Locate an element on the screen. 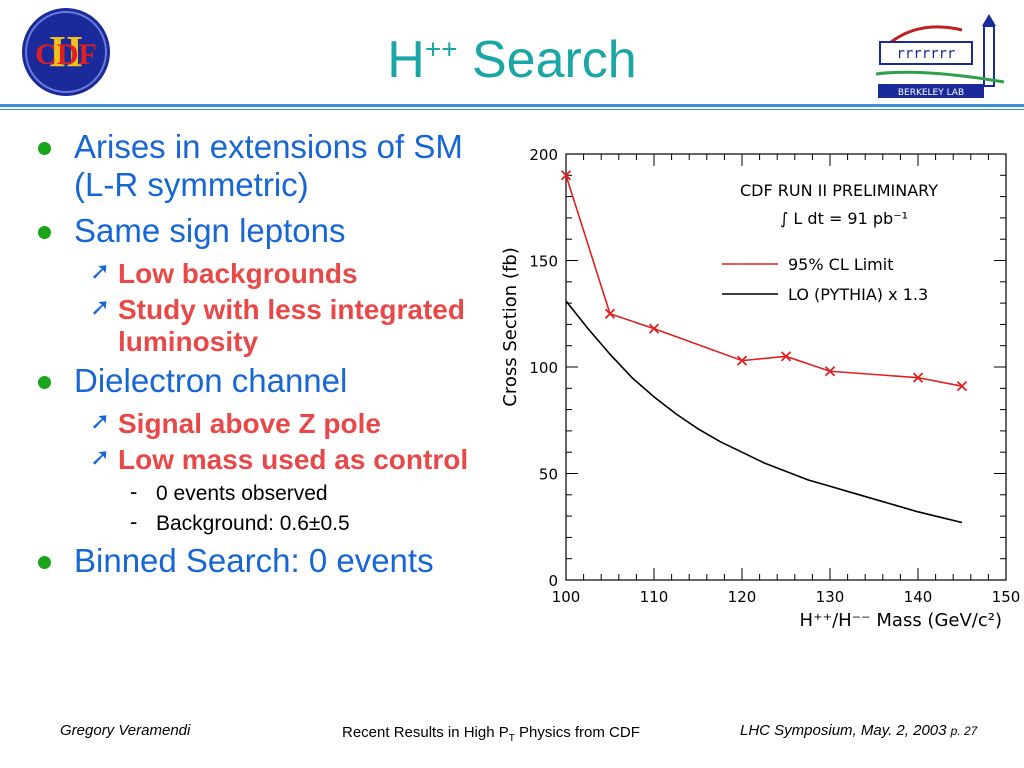 The height and width of the screenshot is (768, 1024). y-tick-label: 100 is located at coordinates (543, 368).